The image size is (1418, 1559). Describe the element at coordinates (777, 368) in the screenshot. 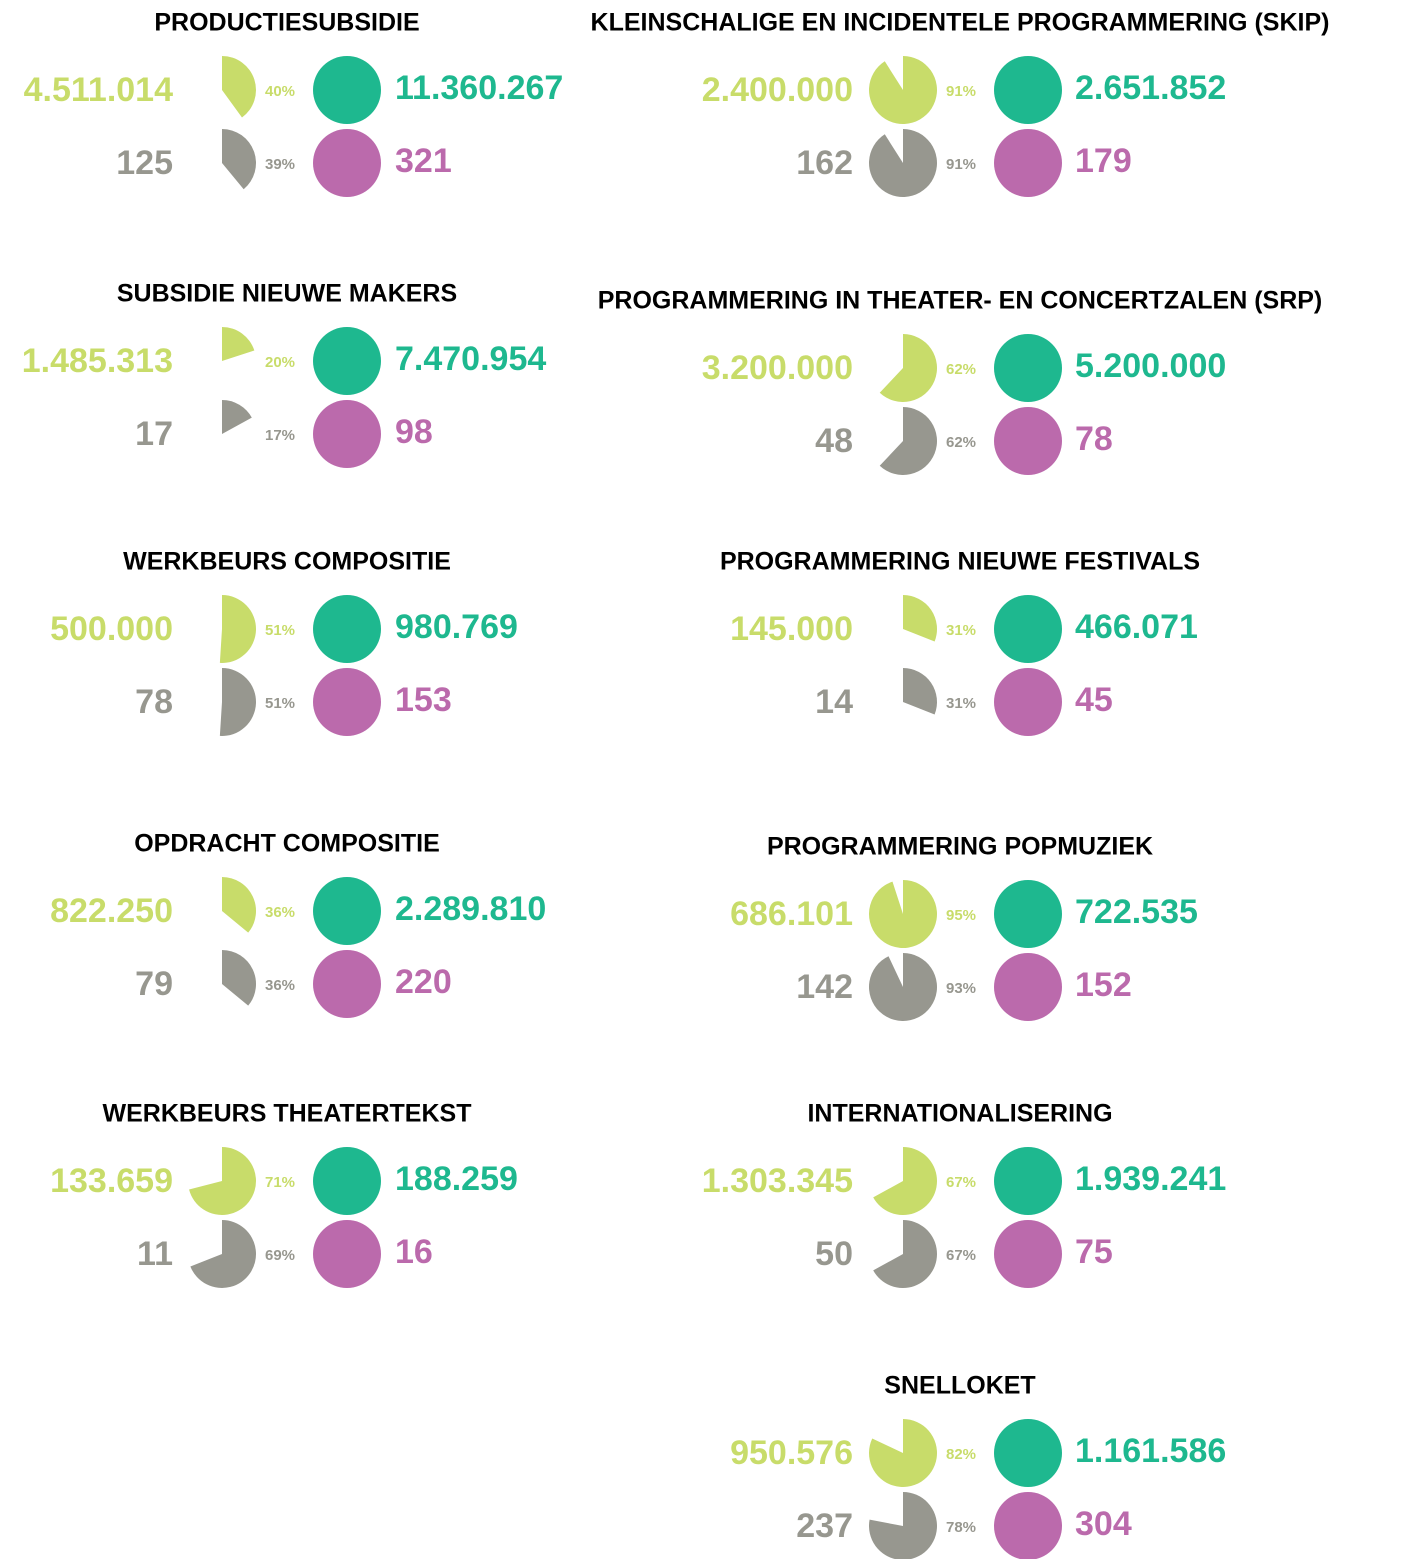

I see `granted-value: 3.200.000` at that location.